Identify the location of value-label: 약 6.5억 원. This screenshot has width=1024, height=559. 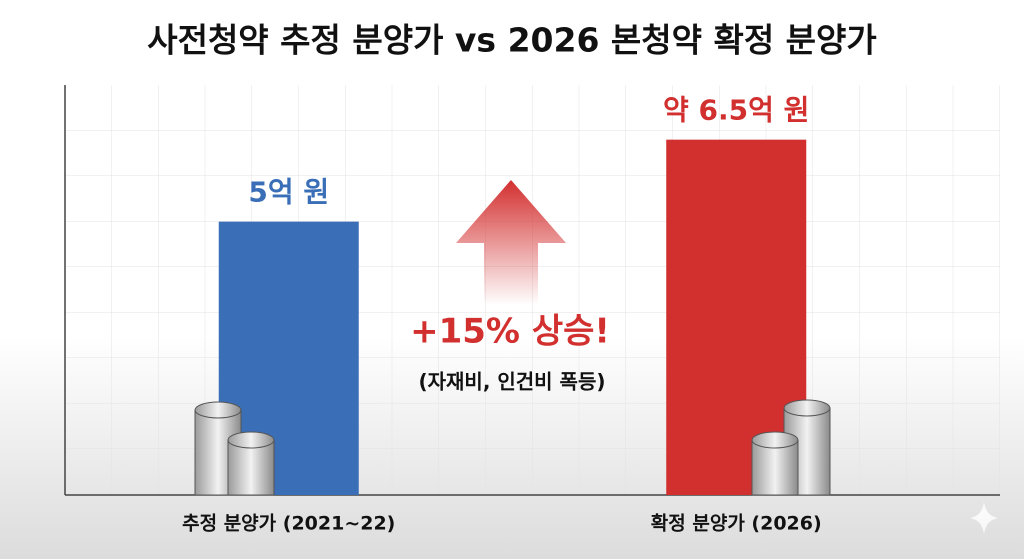
(736, 110).